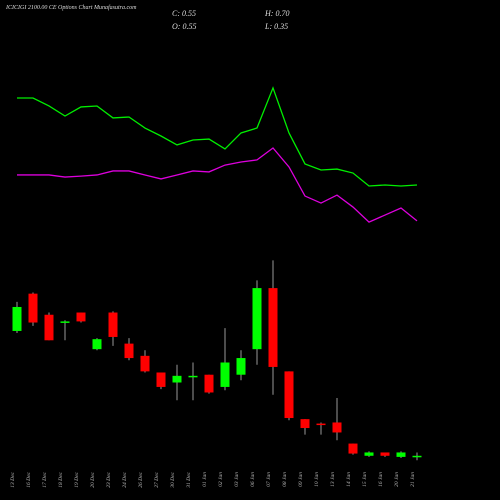  What do you see at coordinates (237, 479) in the screenshot?
I see `x-tick-label: 03 Jan` at bounding box center [237, 479].